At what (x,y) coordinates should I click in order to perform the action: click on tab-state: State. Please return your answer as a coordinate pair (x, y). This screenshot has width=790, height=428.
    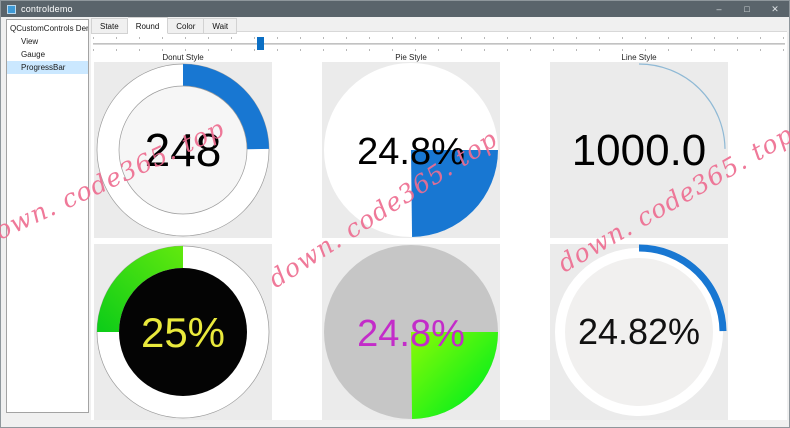
    Looking at the image, I should click on (109, 26).